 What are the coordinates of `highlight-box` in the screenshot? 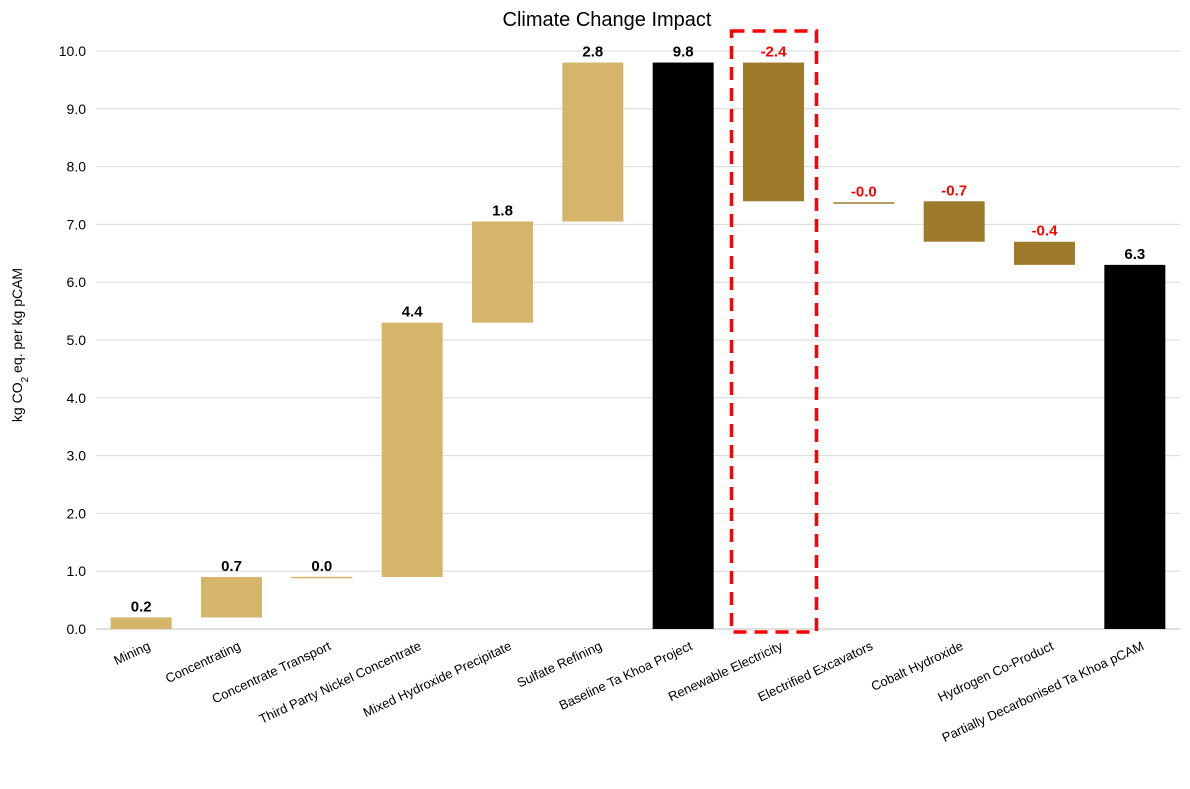 It's located at (774, 331).